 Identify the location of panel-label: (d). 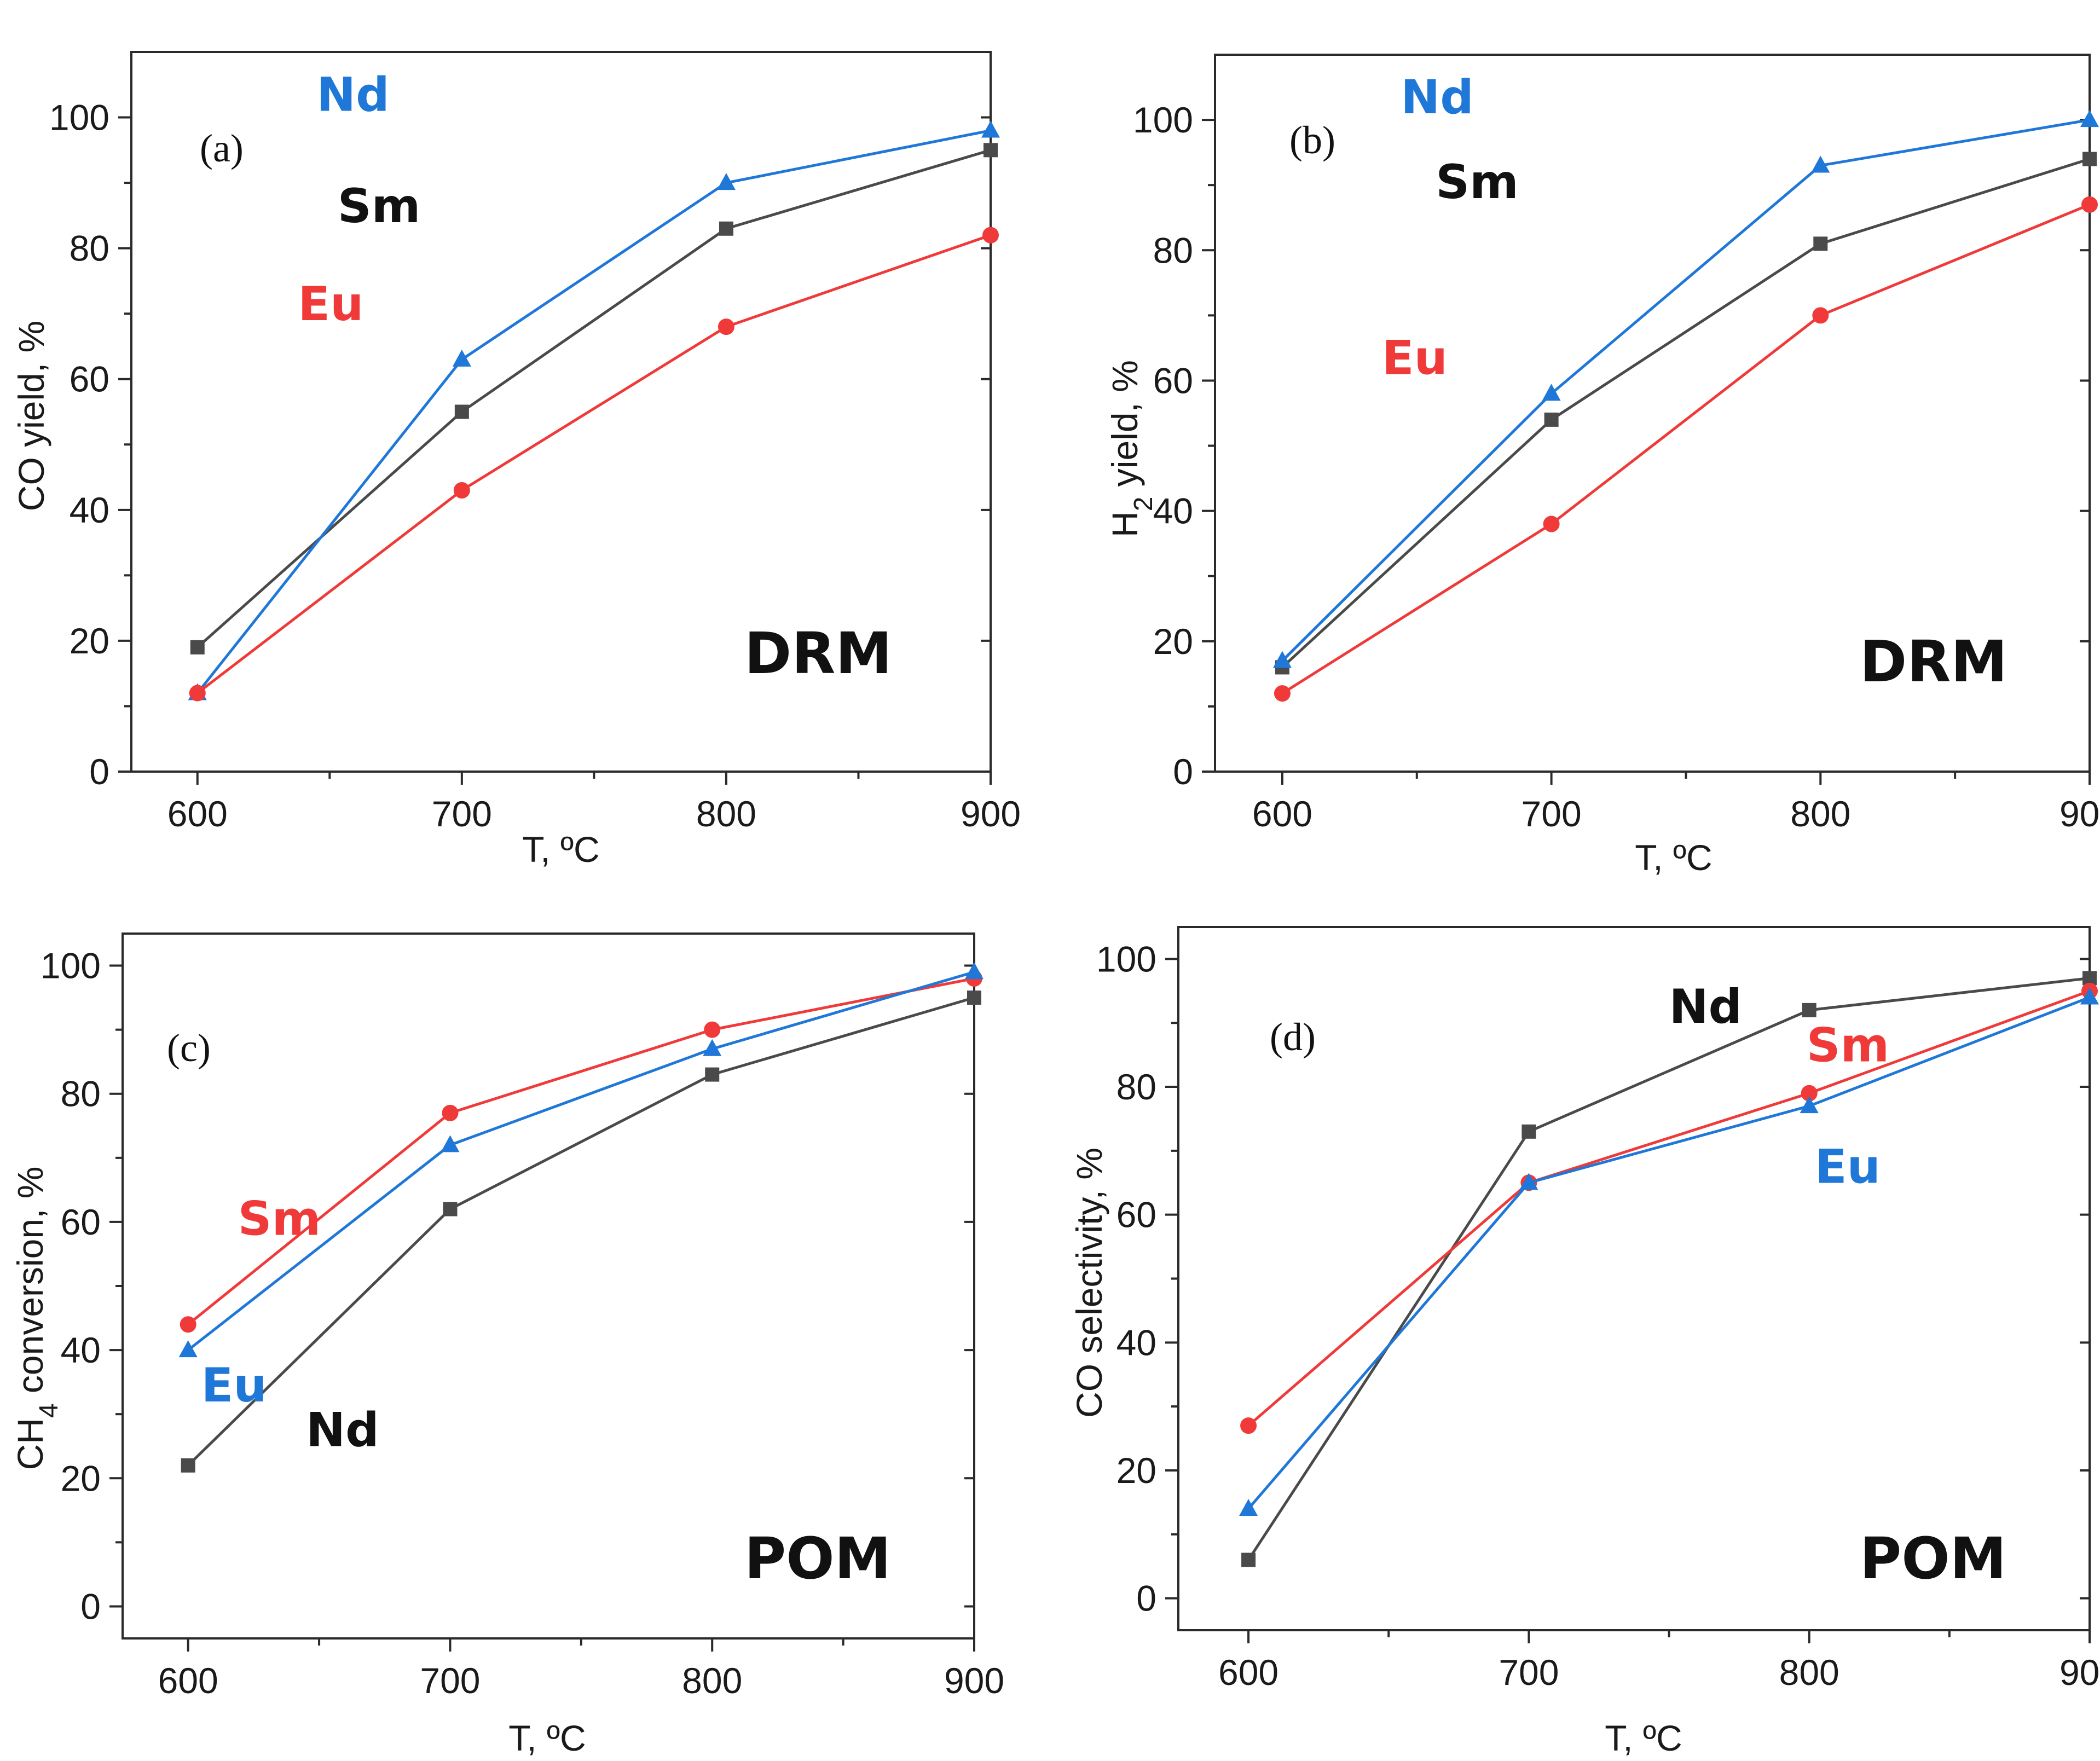
(1293, 1037).